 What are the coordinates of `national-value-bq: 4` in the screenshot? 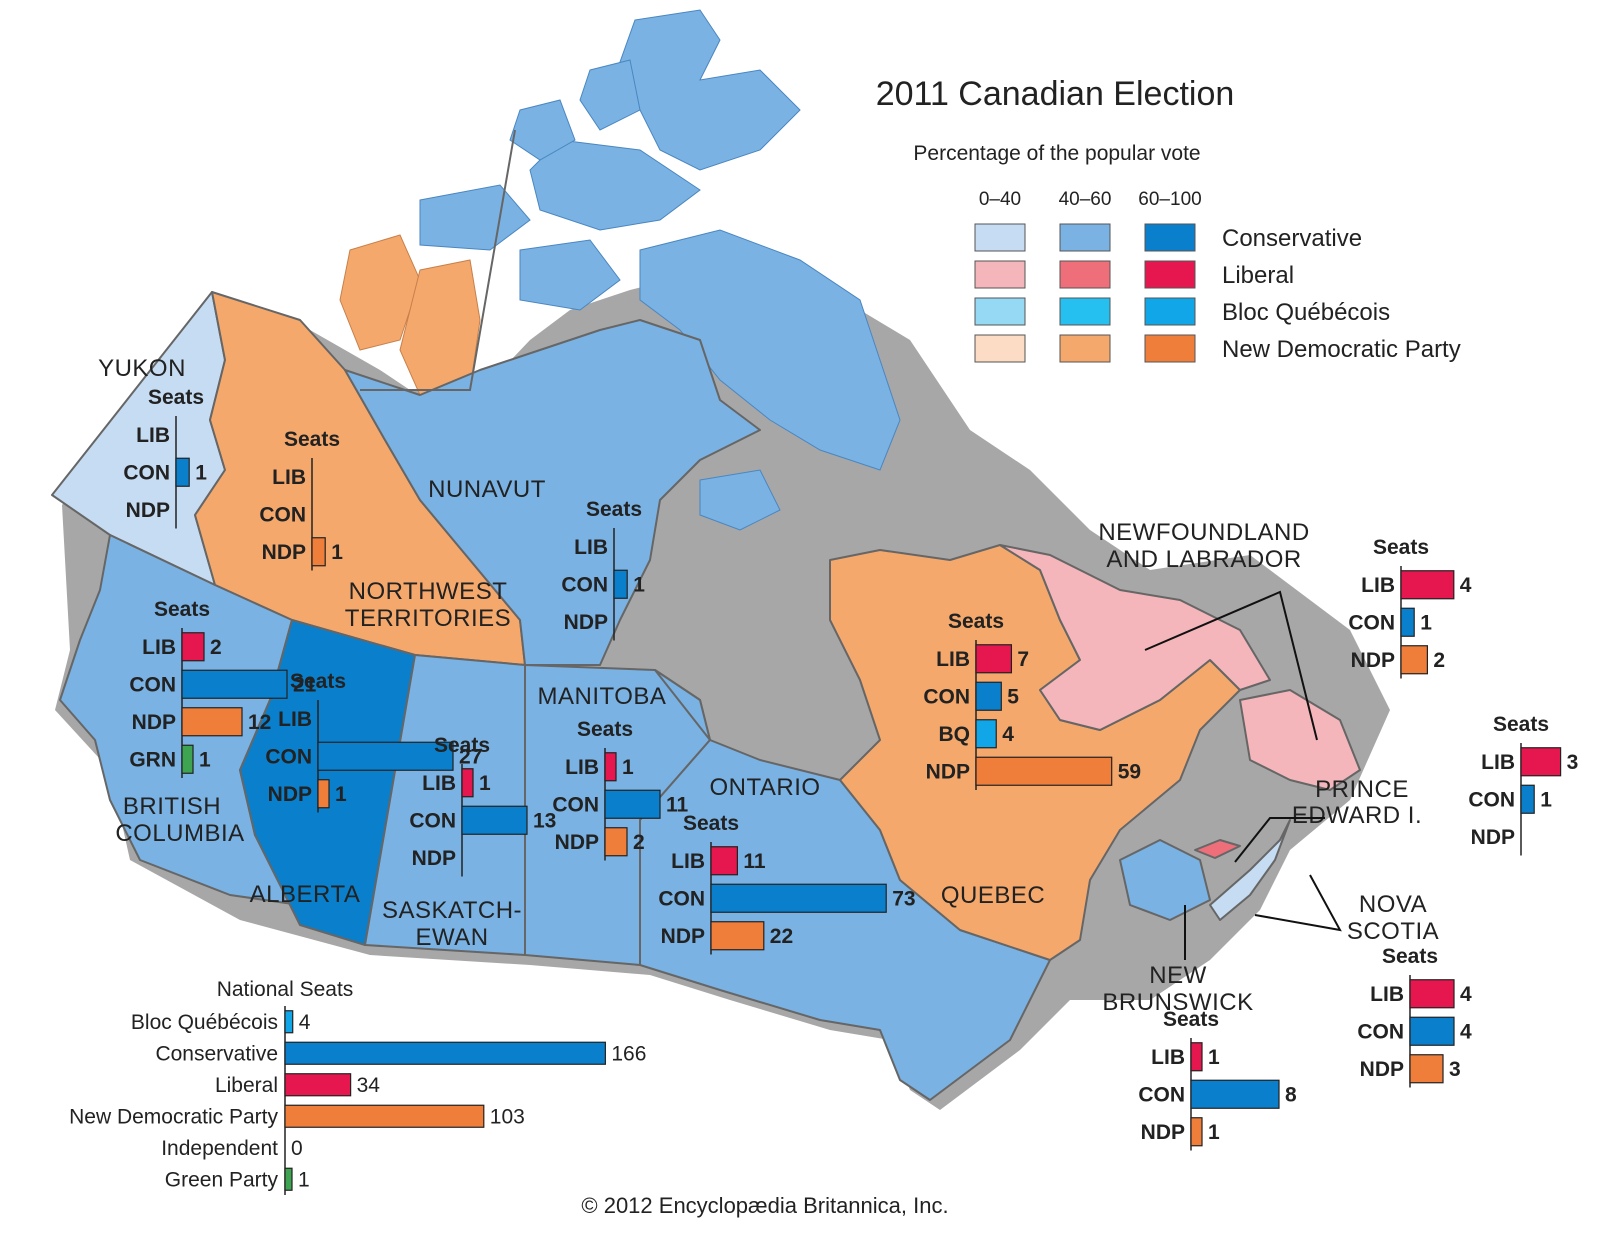 It's located at (305, 1022).